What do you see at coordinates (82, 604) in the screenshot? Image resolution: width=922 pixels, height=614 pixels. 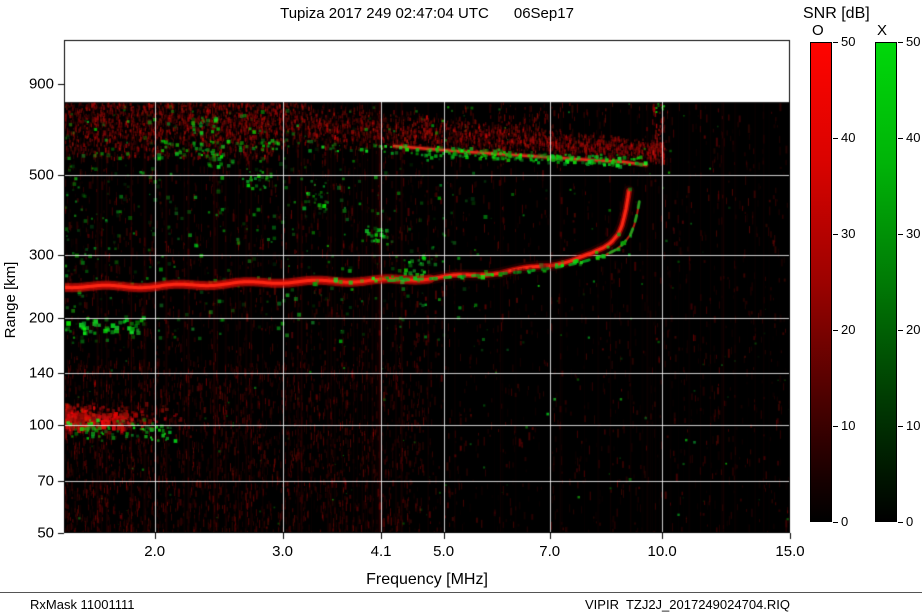 I see `rxmask-label: RxMask 11001111` at bounding box center [82, 604].